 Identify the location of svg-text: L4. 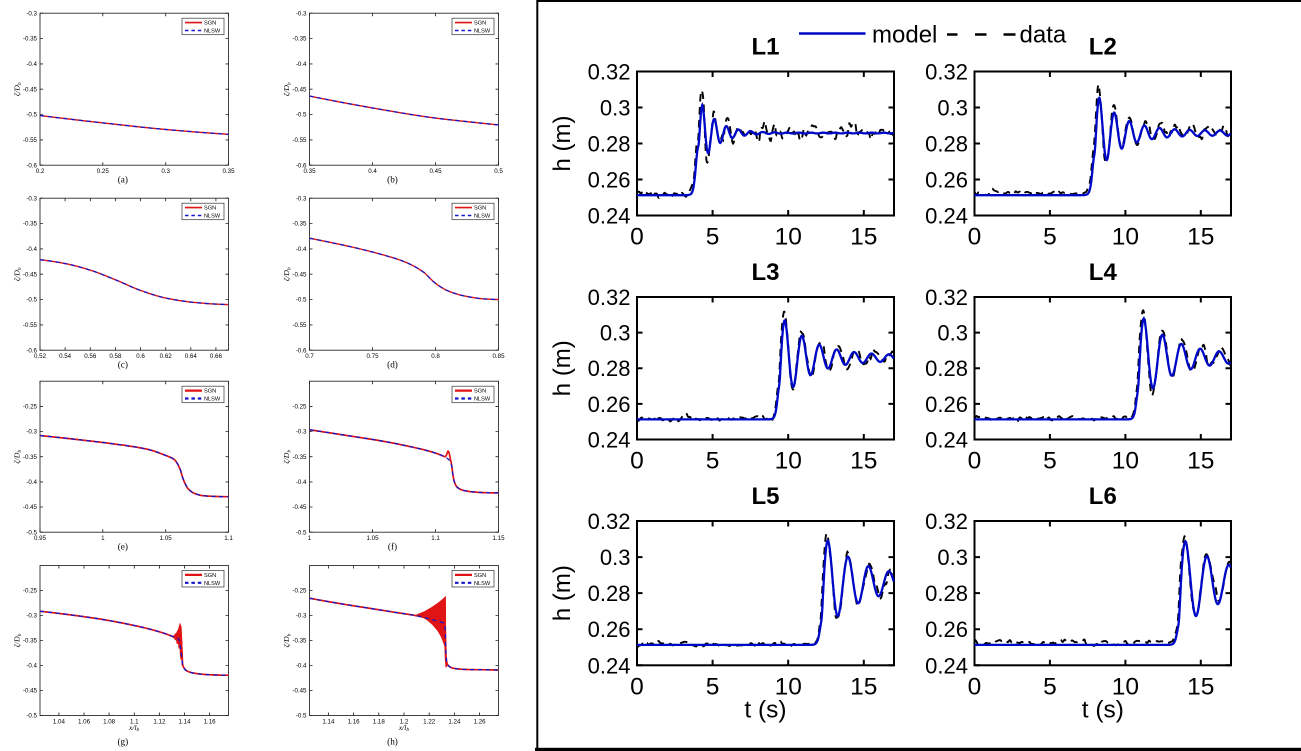
(1103, 272).